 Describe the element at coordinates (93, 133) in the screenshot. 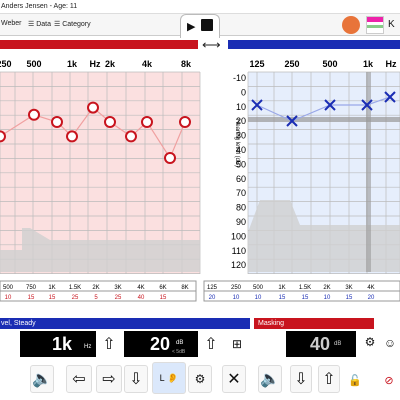

I see `series-line` at that location.